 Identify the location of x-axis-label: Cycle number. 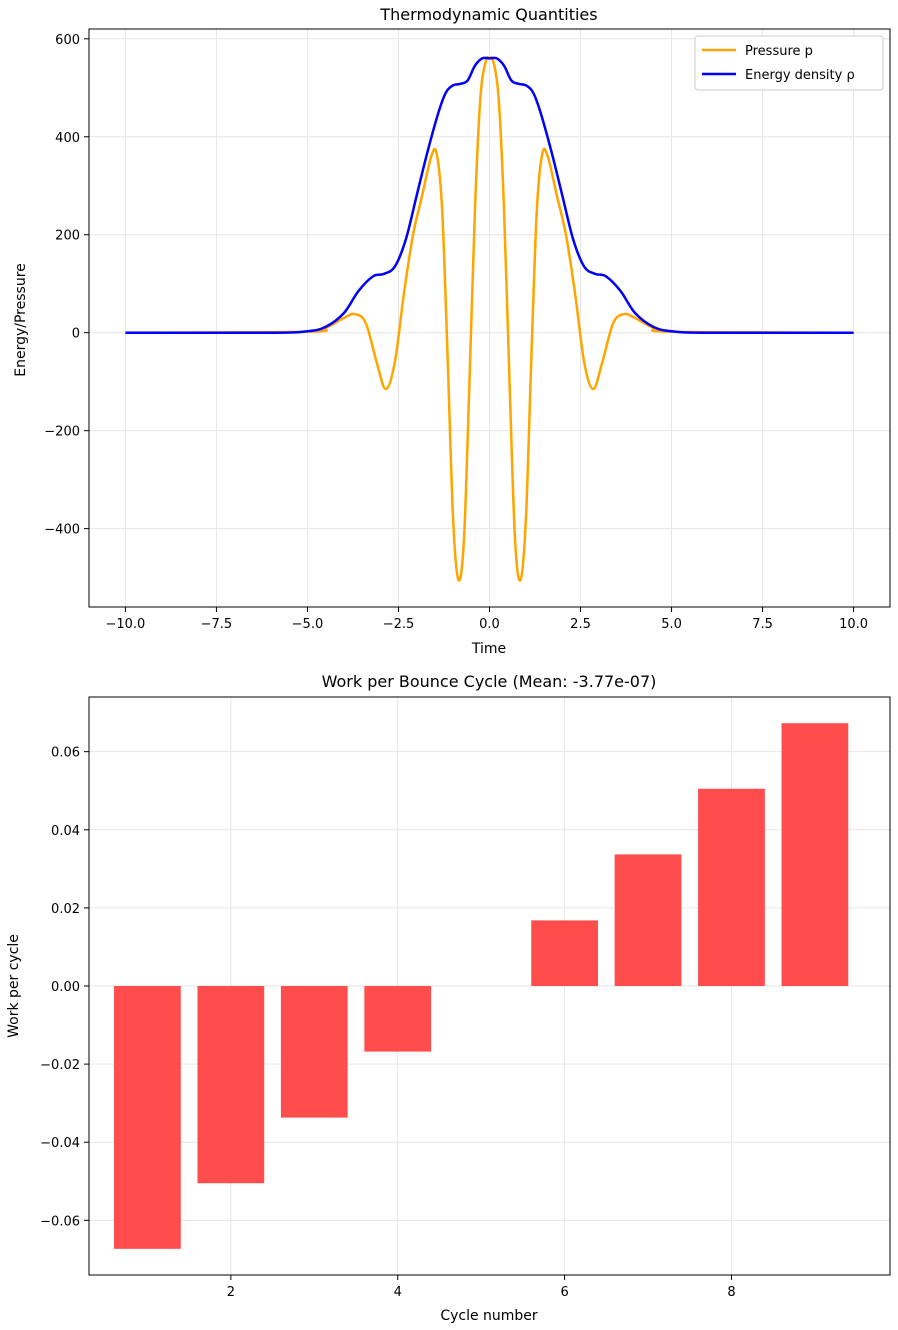
(489, 1316).